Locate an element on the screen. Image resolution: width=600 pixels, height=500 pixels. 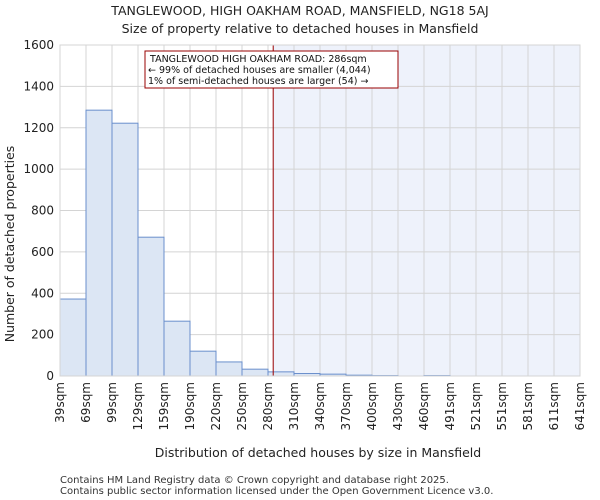
y-axis-label: Number of detached properties is located at coordinates (9, 244).